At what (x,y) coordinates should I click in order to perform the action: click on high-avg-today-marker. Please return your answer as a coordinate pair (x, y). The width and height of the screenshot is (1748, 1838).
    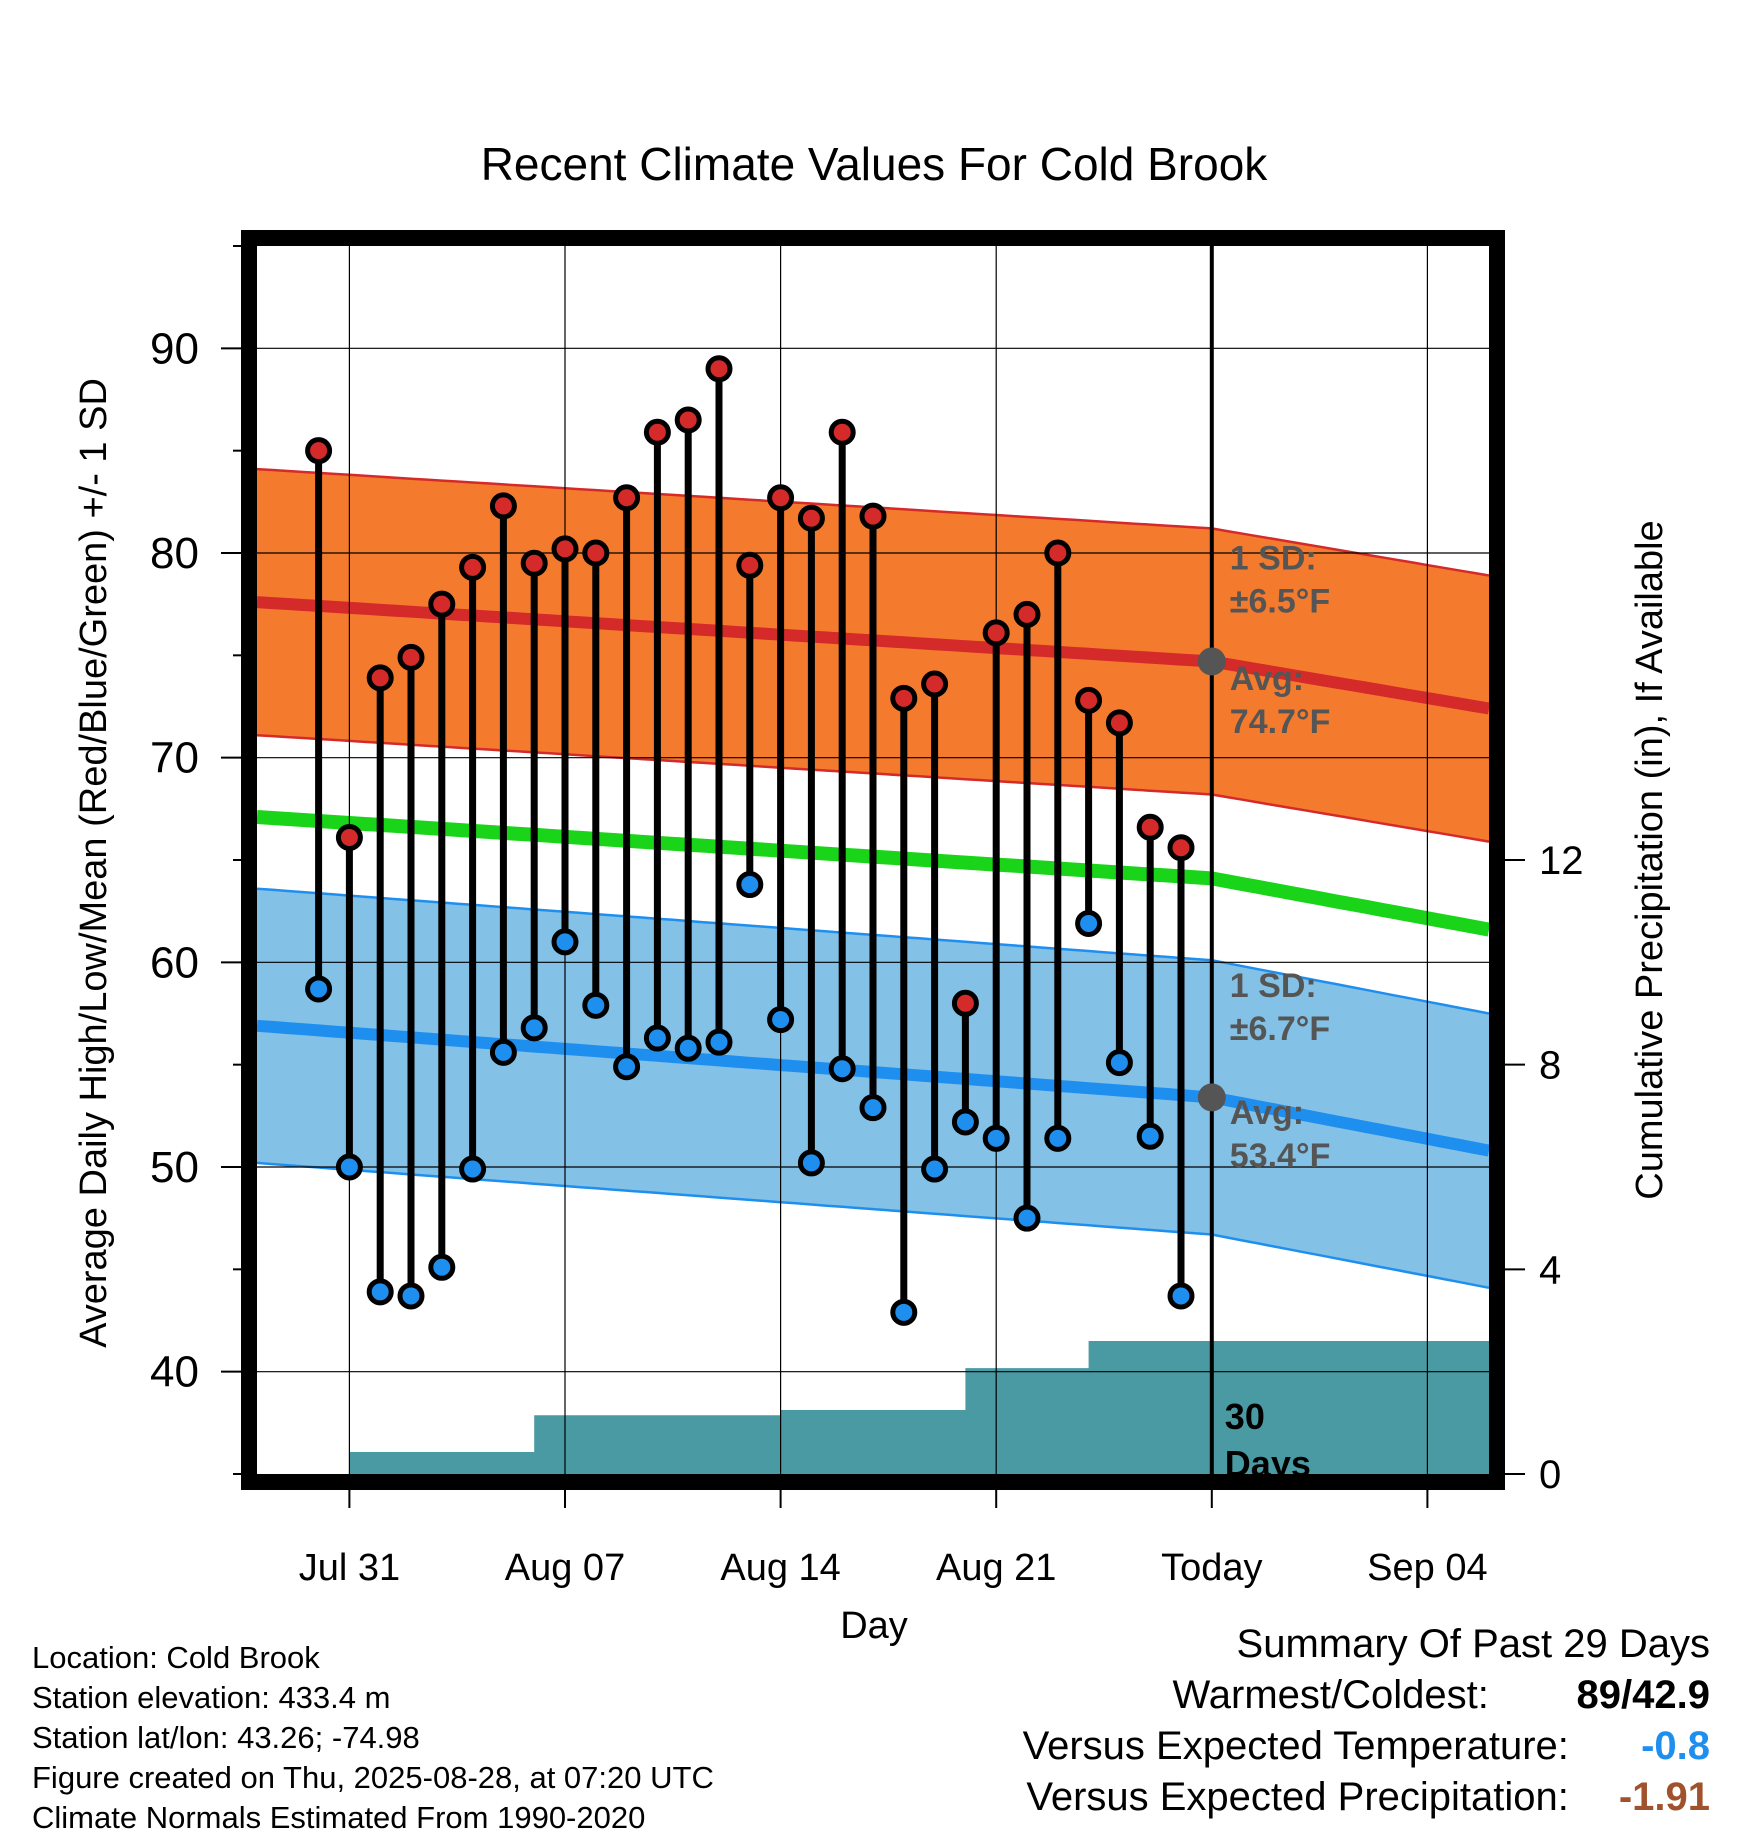
    Looking at the image, I should click on (1211, 661).